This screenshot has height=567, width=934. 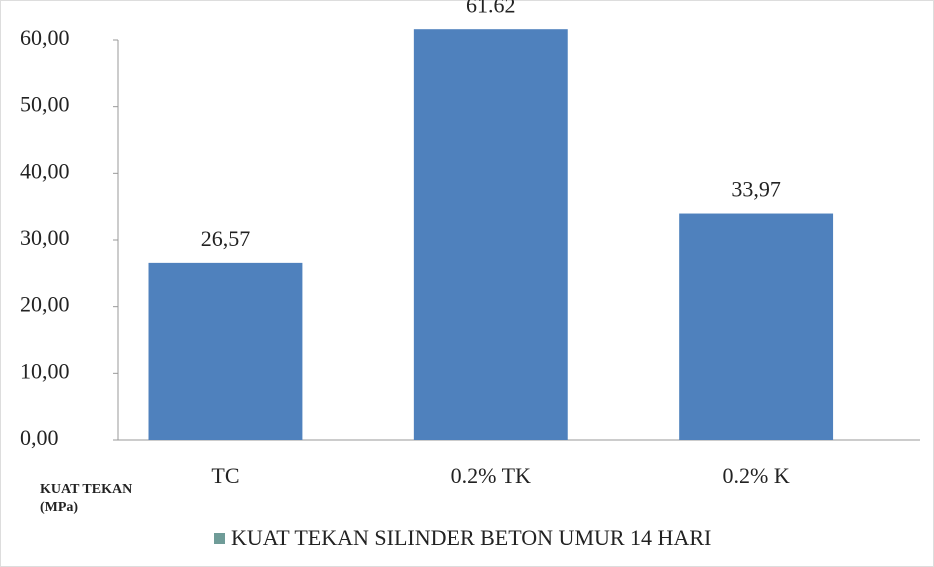 I want to click on legend-label: KUAT TEKAN SILINDER BETON UMUR 14 HARI, so click(x=471, y=537).